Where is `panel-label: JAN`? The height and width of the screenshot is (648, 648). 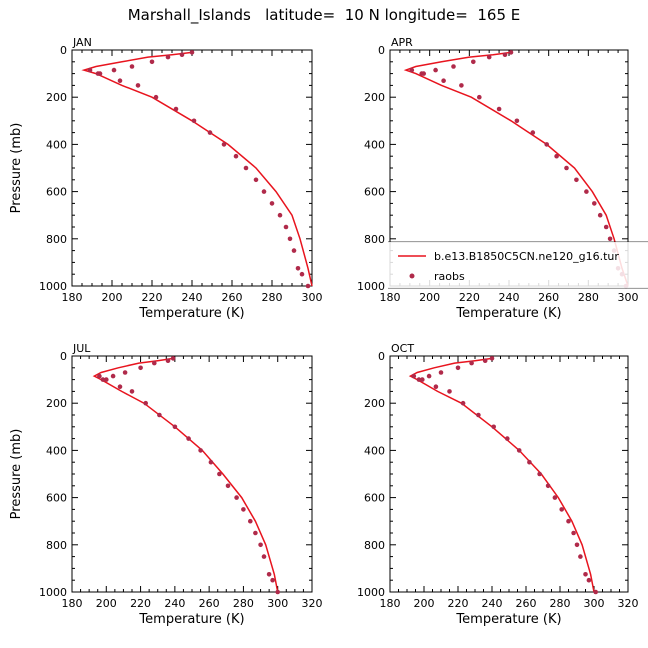 panel-label: JAN is located at coordinates (82, 42).